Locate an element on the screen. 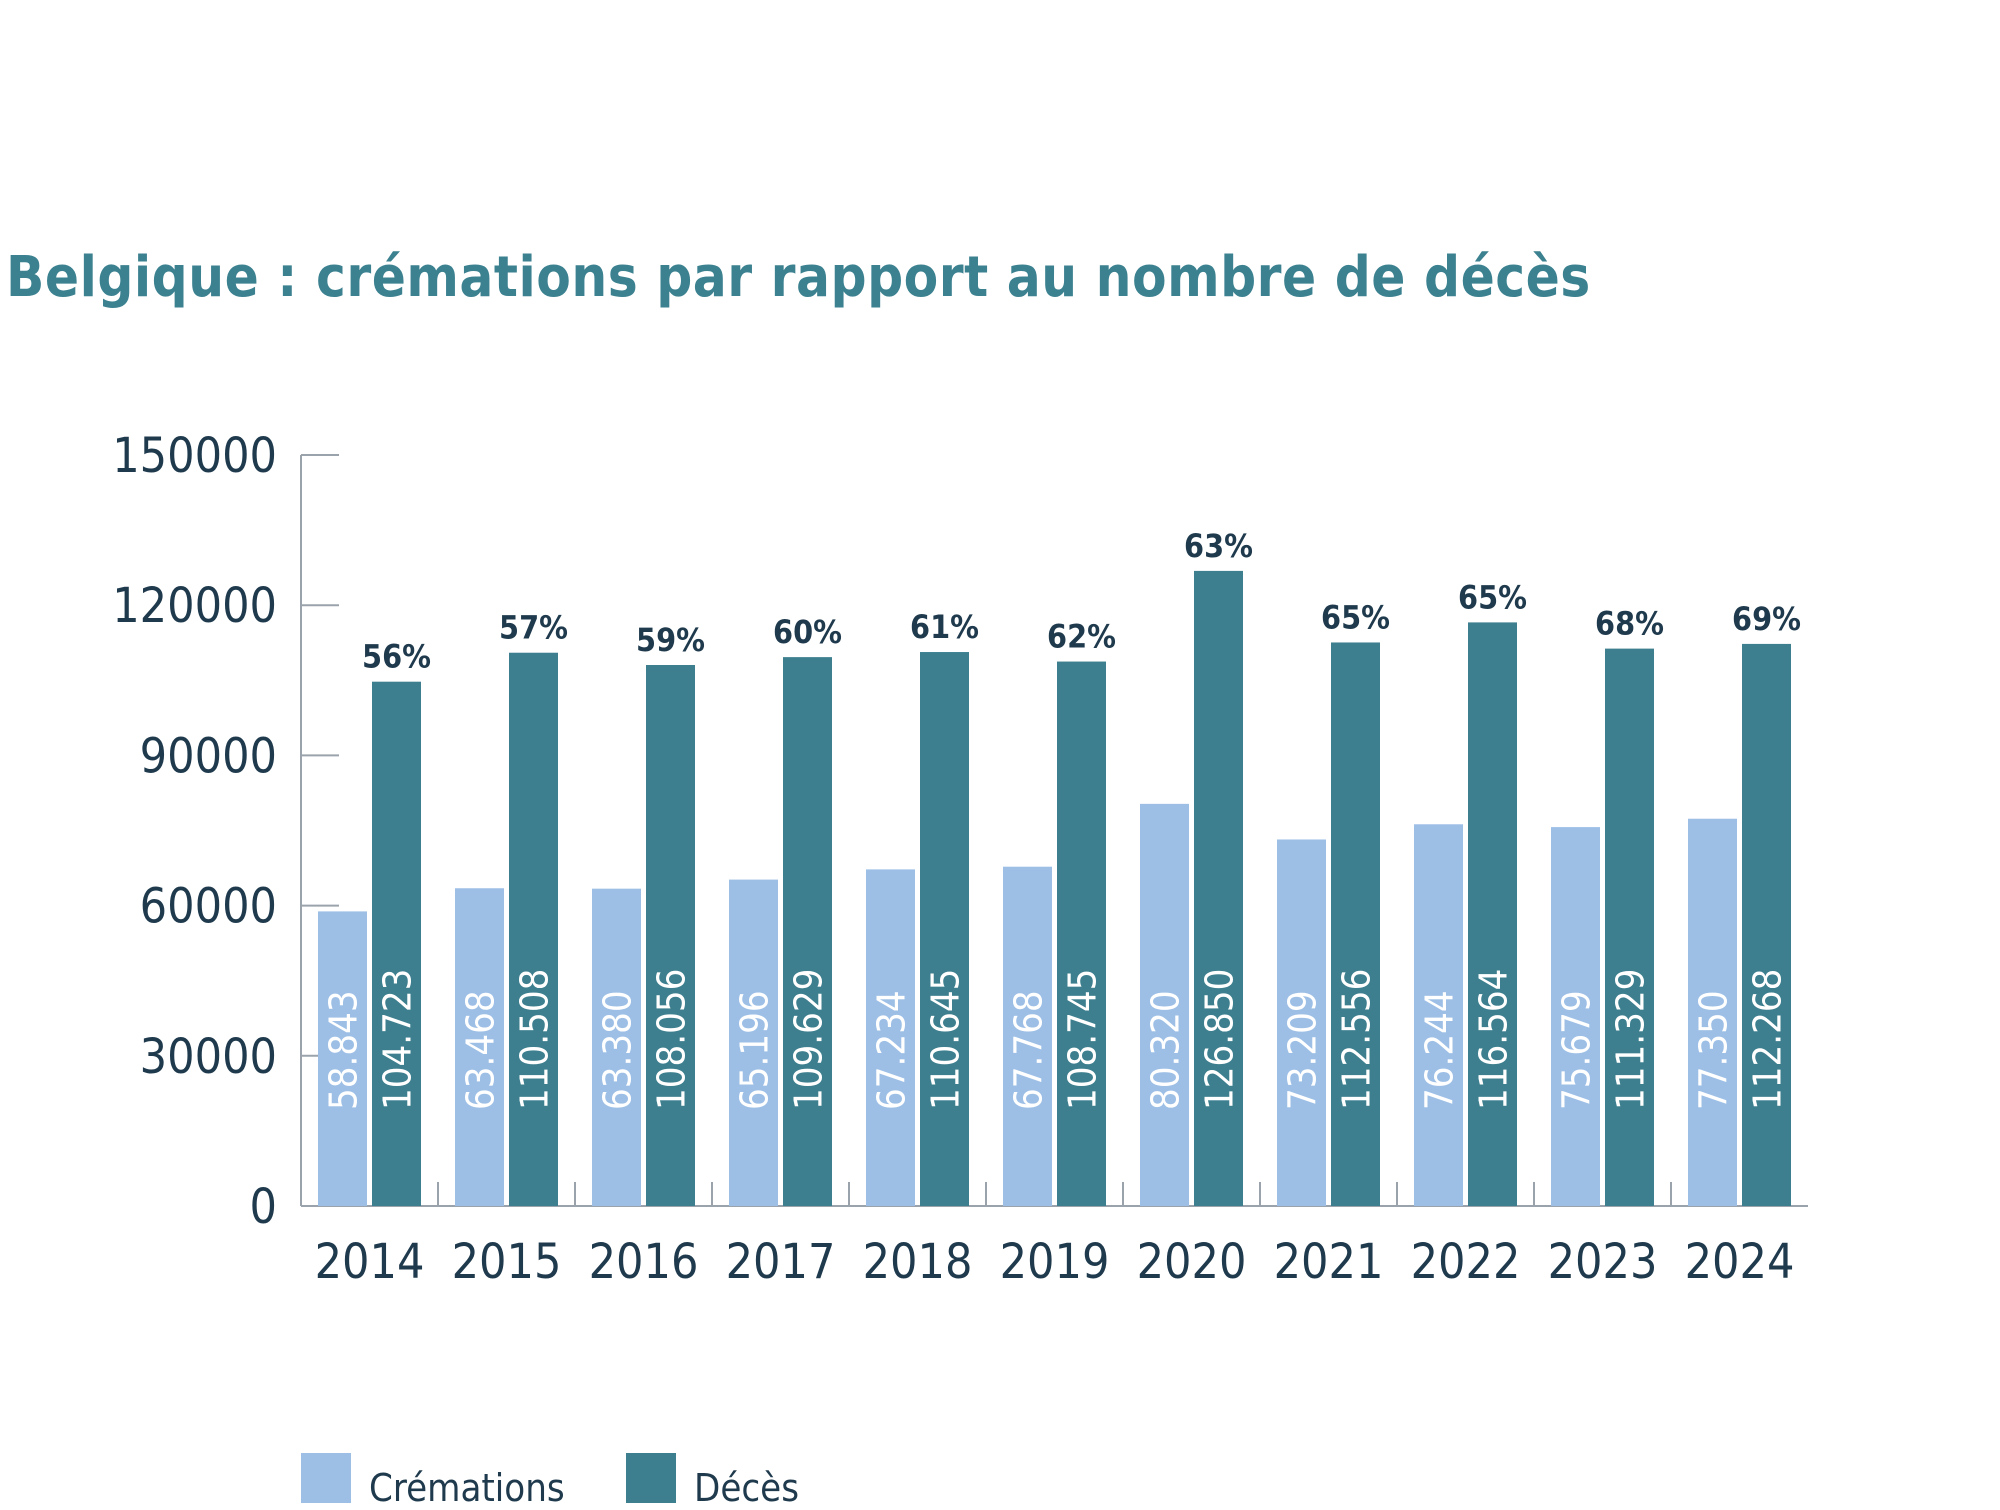 This screenshot has width=2000, height=1510. bar-value-label: 67.768 is located at coordinates (1029, 1050).